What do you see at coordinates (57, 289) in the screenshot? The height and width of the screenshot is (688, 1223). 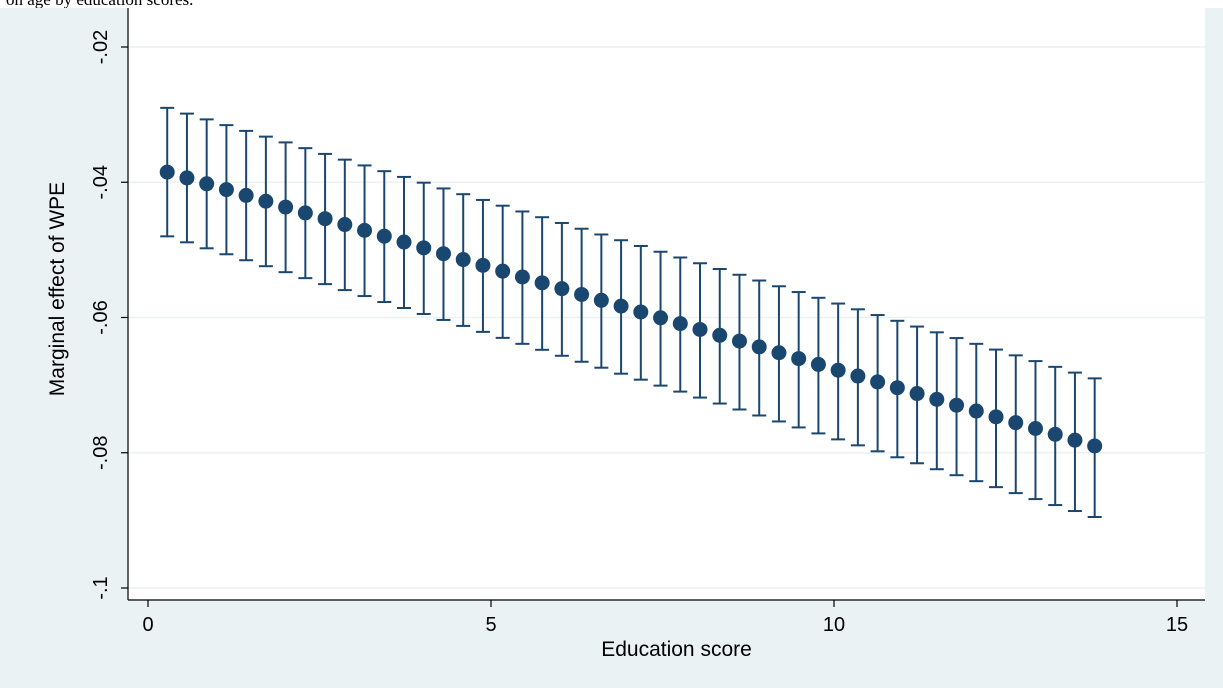 I see `y-axis-title: Marginal effect of WPE` at bounding box center [57, 289].